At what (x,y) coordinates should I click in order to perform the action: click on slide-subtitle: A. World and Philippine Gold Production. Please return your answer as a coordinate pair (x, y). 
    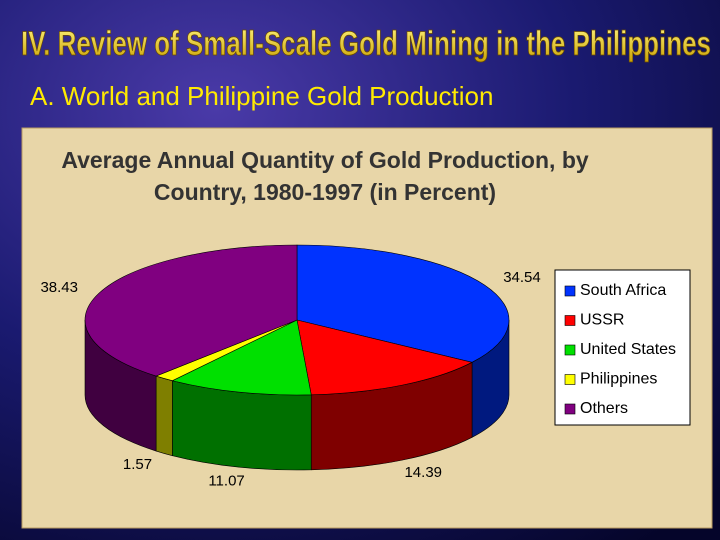
    Looking at the image, I should click on (261, 96).